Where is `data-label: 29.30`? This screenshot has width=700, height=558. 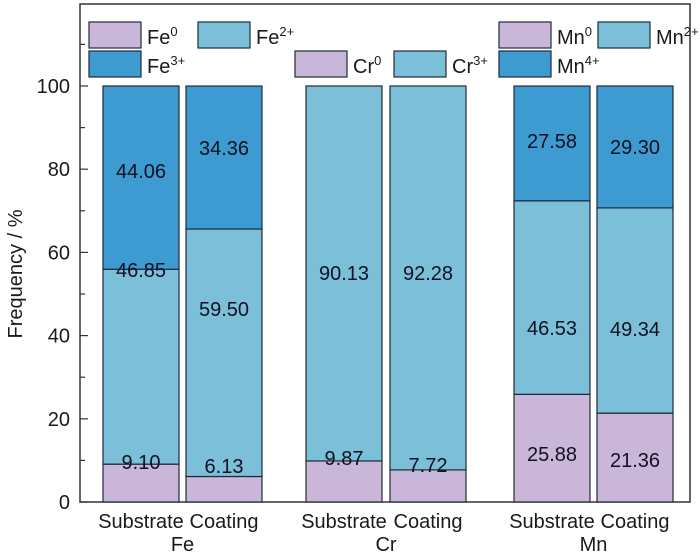
data-label: 29.30 is located at coordinates (635, 148).